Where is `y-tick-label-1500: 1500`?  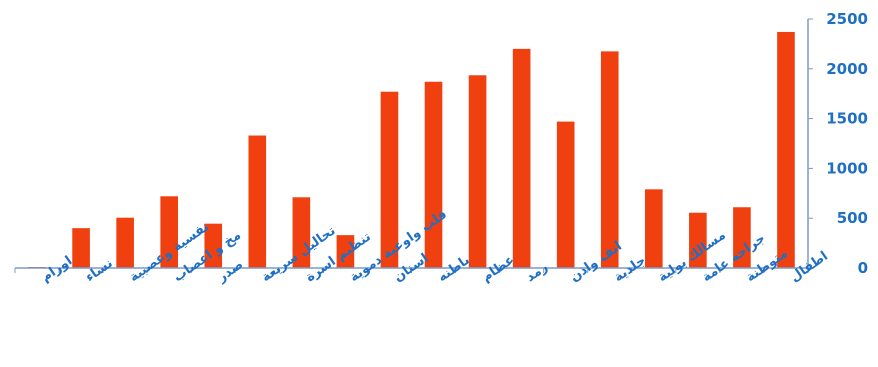 y-tick-label-1500: 1500 is located at coordinates (847, 119).